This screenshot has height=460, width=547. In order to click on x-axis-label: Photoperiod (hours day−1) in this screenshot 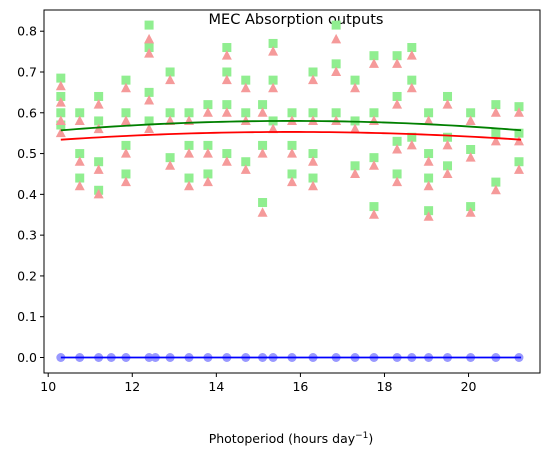, I will do `click(291, 438)`.